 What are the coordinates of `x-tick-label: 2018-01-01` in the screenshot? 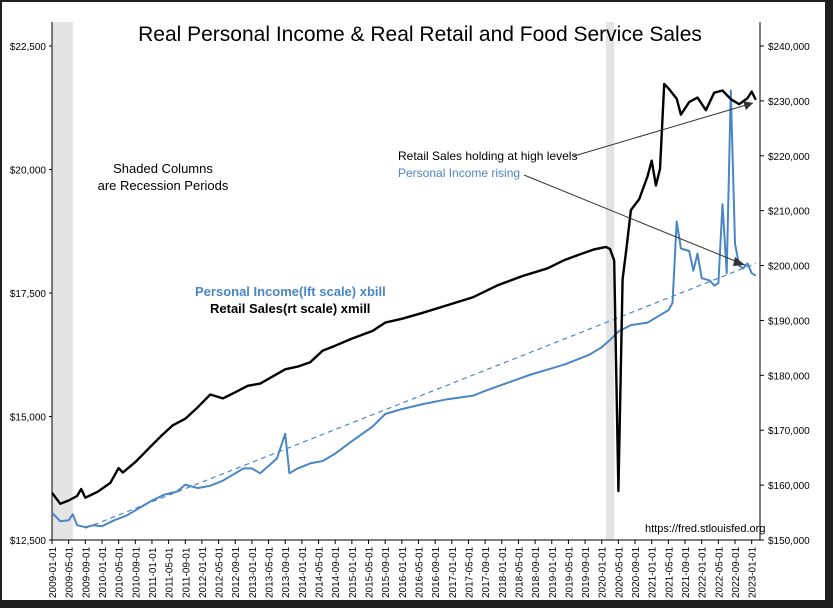 It's located at (503, 572).